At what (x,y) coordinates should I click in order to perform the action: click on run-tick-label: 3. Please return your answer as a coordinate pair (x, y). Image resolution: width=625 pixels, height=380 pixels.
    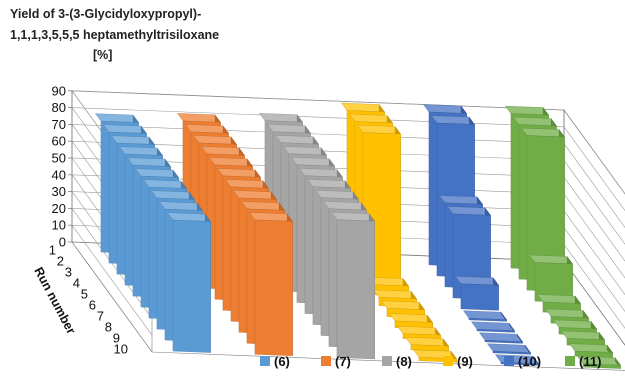
    Looking at the image, I should click on (68, 272).